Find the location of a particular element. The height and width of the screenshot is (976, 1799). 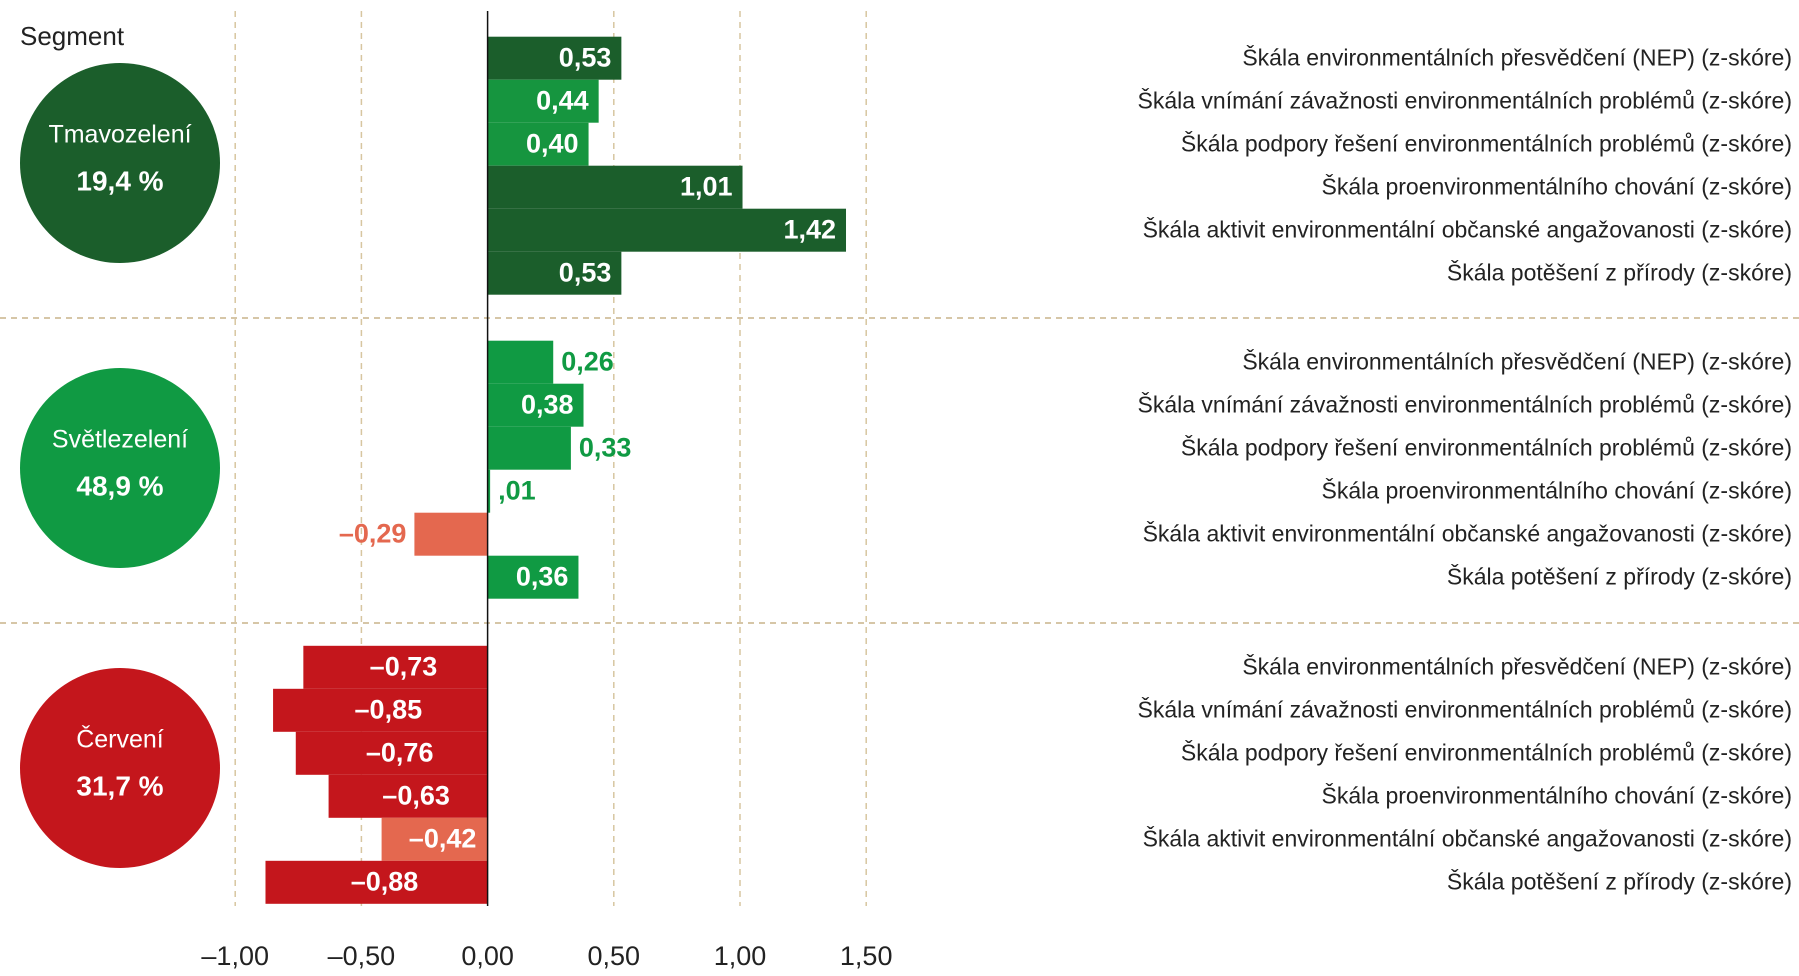

x-tick-label: 1,50 is located at coordinates (866, 956).